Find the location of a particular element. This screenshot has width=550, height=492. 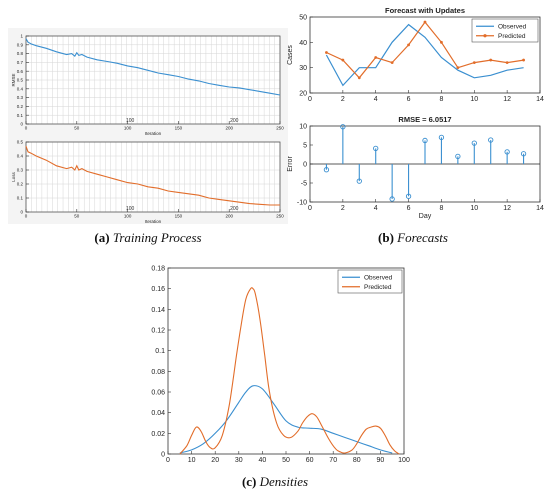

y-tick-label: 0.8 is located at coordinates (20, 53).